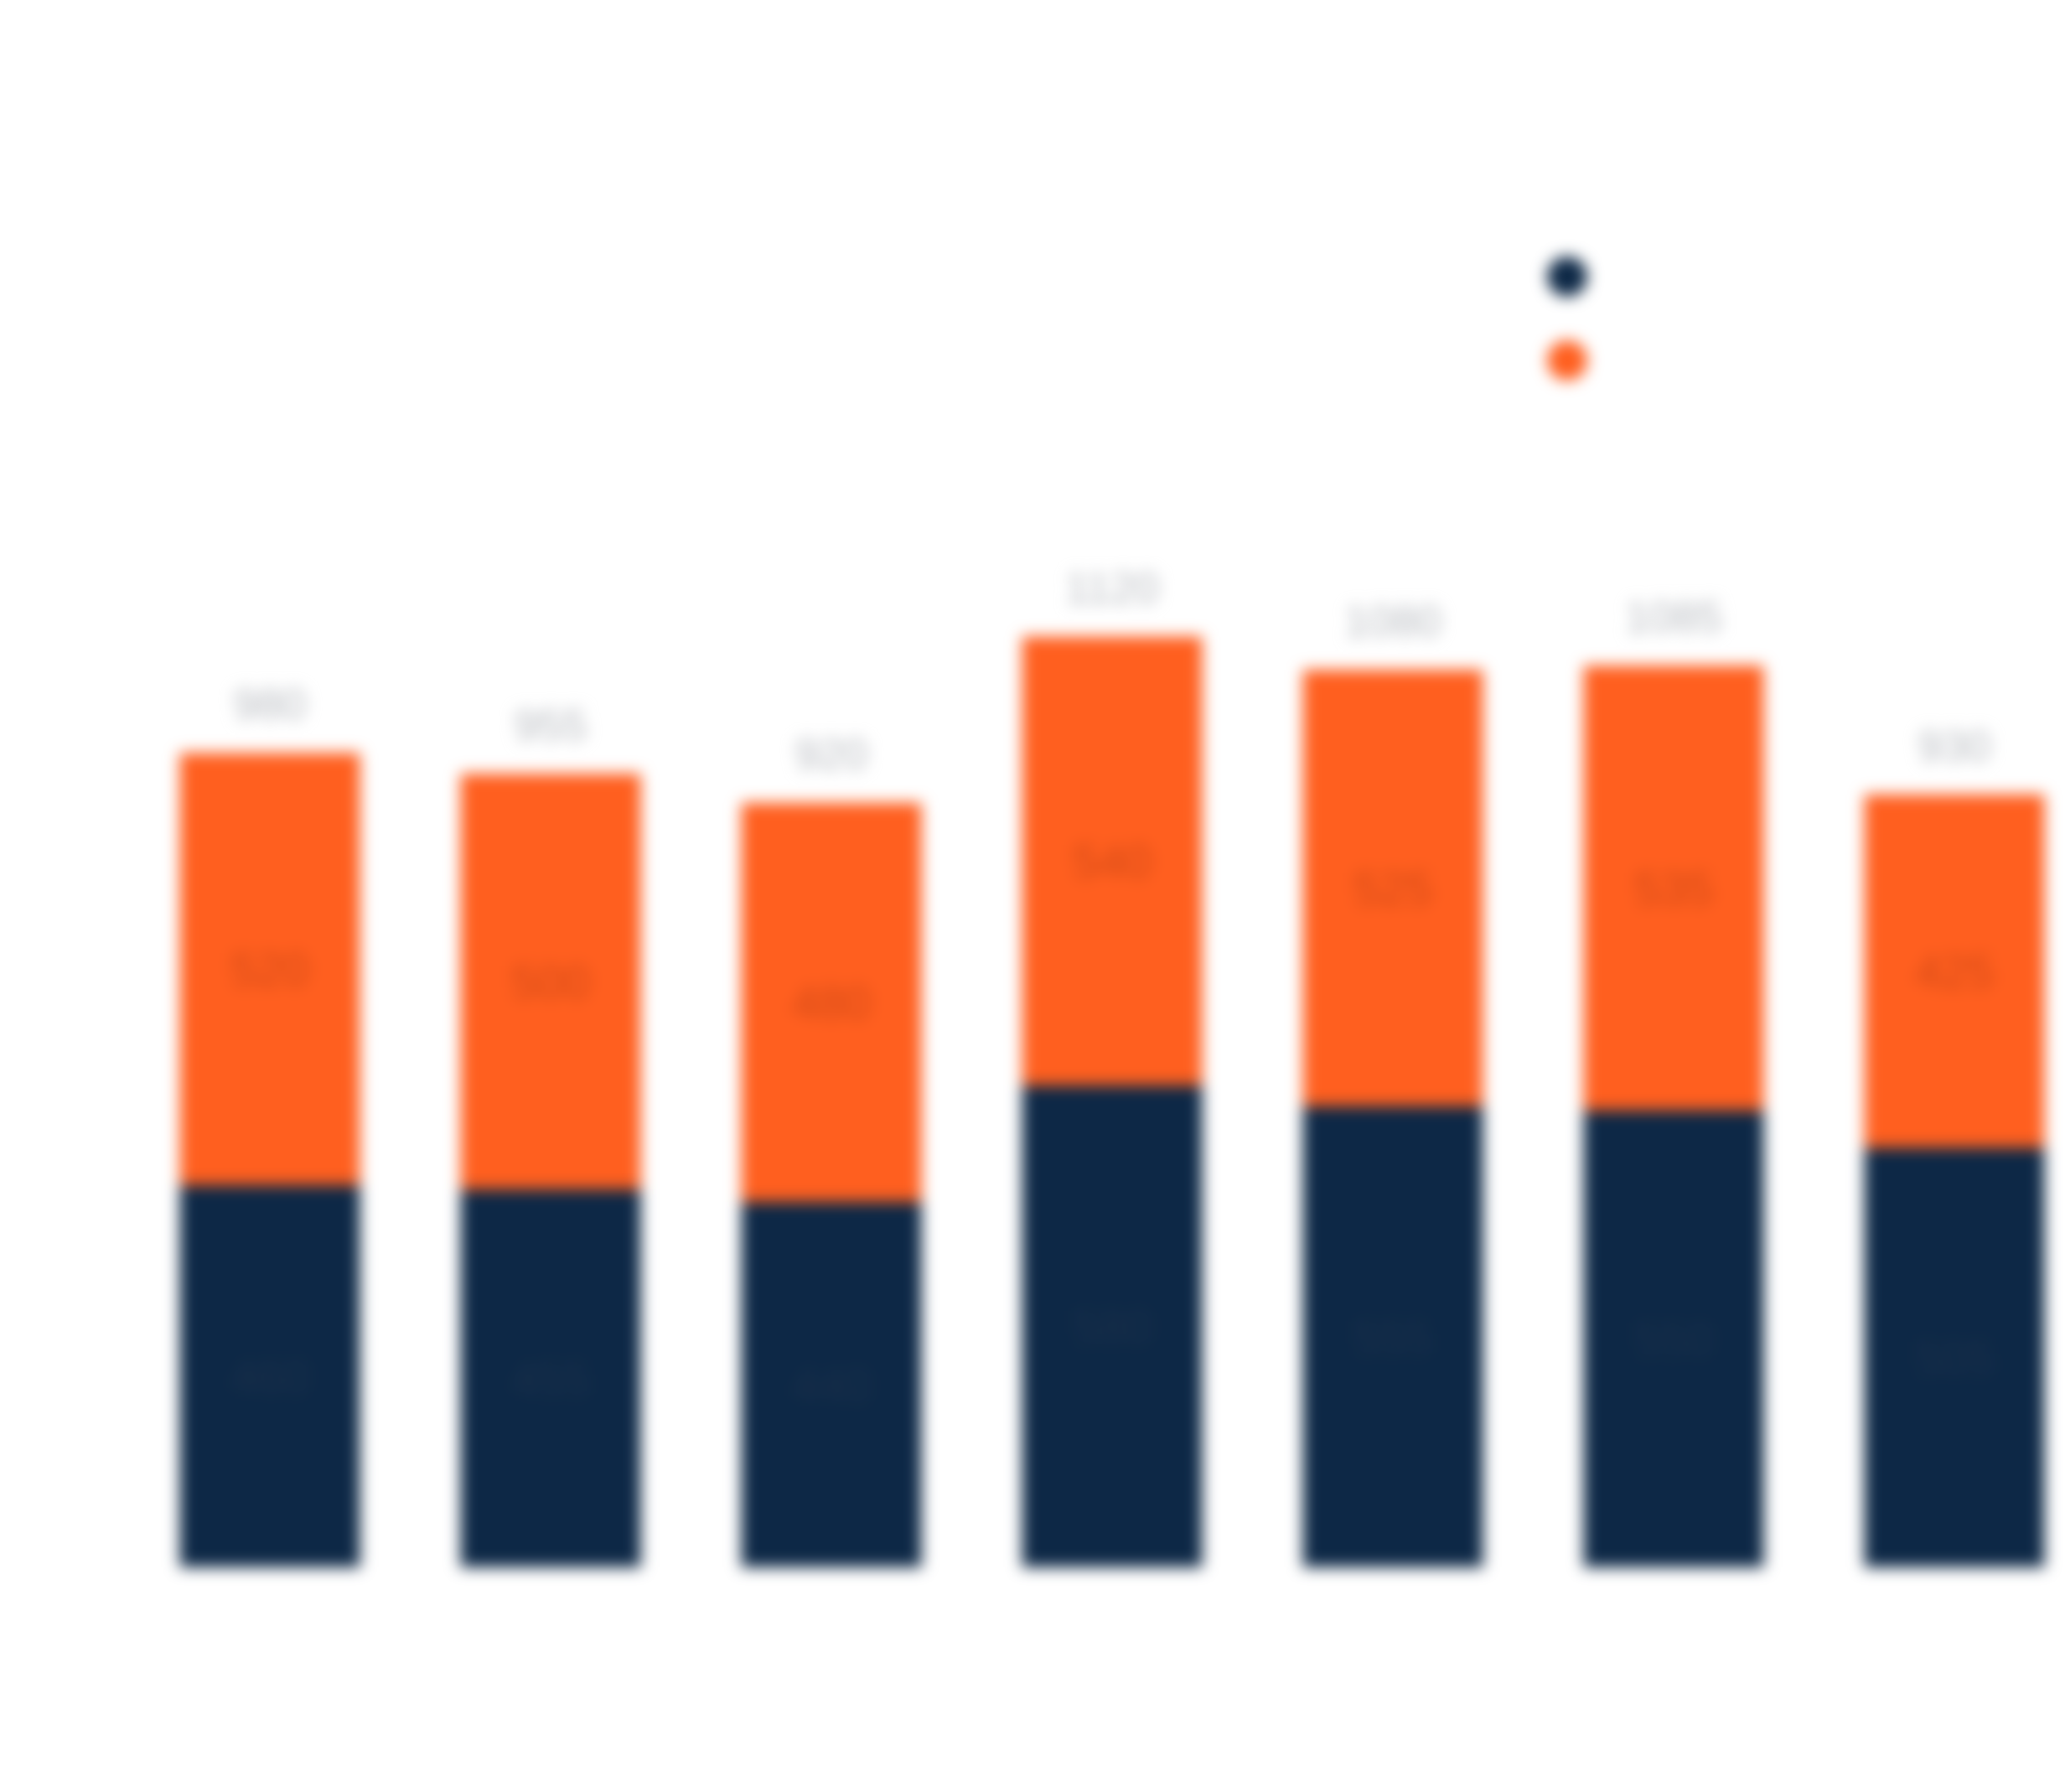 Image resolution: width=2065 pixels, height=1792 pixels. What do you see at coordinates (1112, 588) in the screenshot?
I see `bar-total-label-c3: 1120` at bounding box center [1112, 588].